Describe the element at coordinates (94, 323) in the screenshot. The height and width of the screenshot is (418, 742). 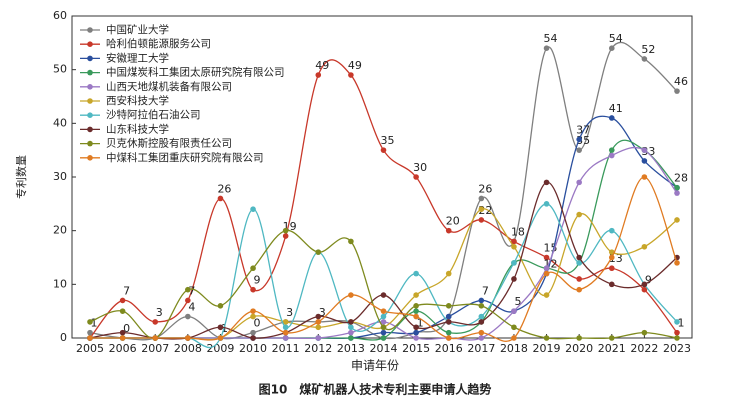
I see `data-label: 1` at that location.